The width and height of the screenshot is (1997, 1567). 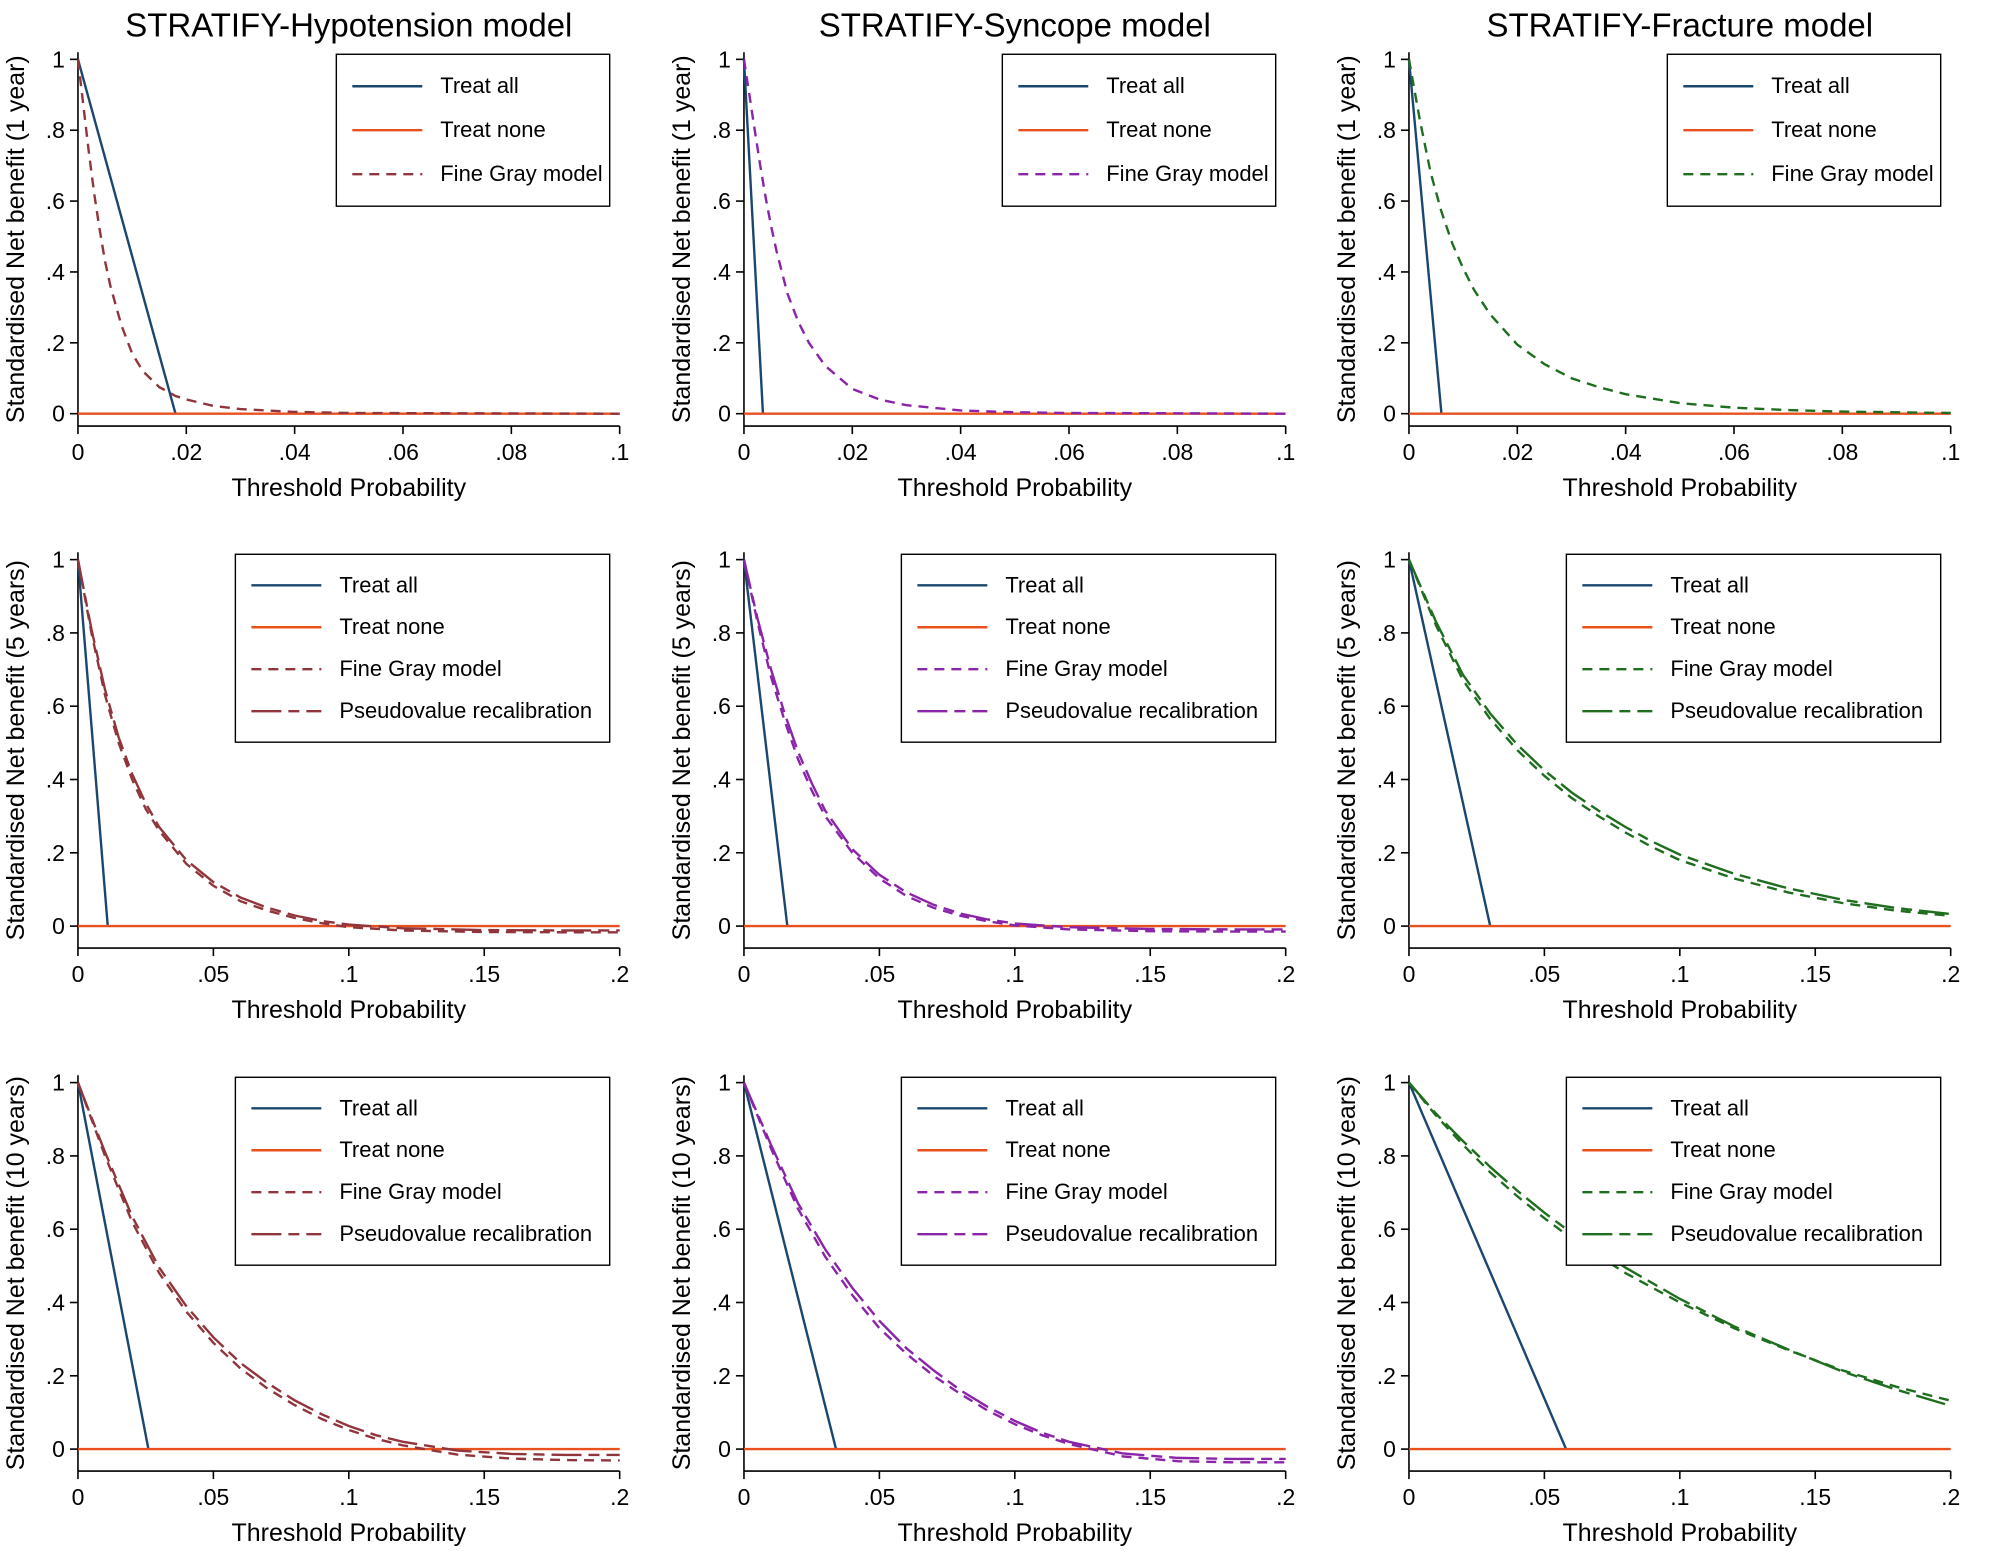 What do you see at coordinates (1014, 24) in the screenshot?
I see `plot-title: STRATIFY-Syncope model` at bounding box center [1014, 24].